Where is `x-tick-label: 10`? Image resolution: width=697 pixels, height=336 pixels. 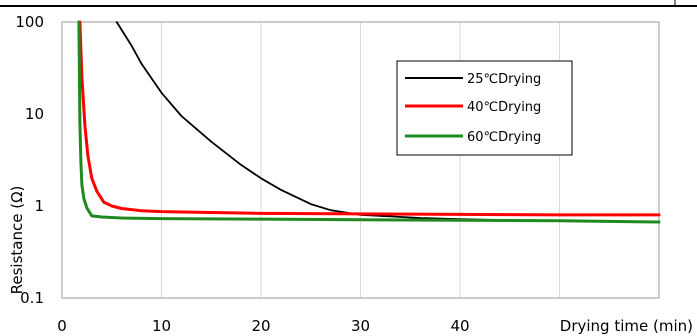 x-tick-label: 10 is located at coordinates (161, 326).